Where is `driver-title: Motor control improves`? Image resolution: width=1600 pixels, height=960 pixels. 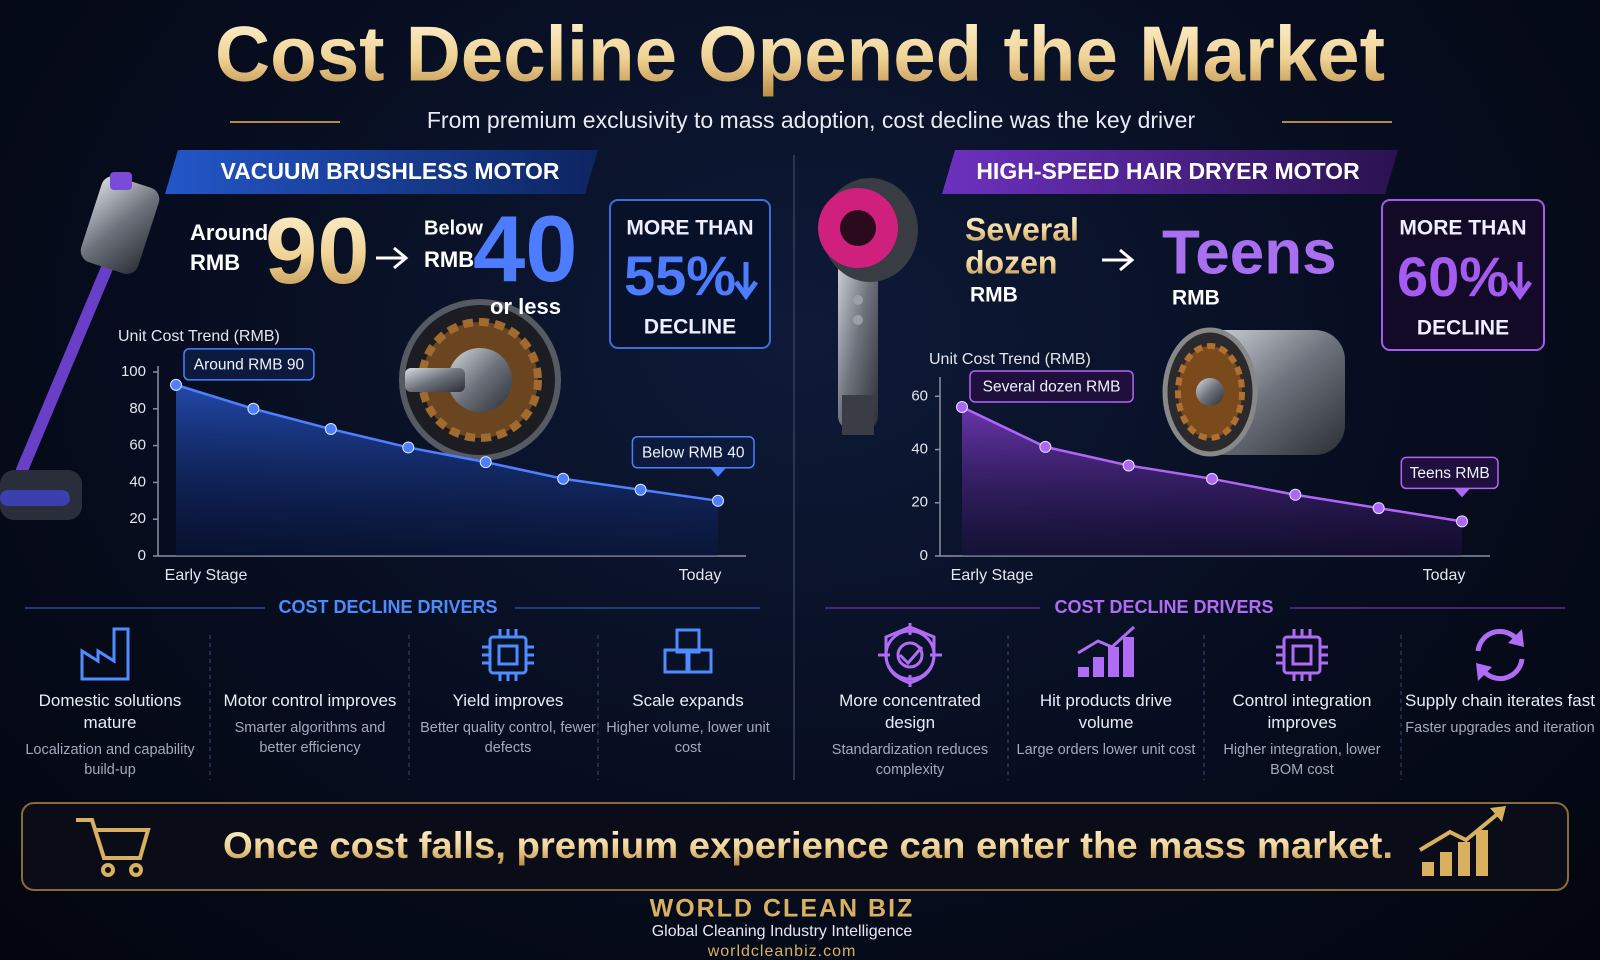 driver-title: Motor control improves is located at coordinates (310, 700).